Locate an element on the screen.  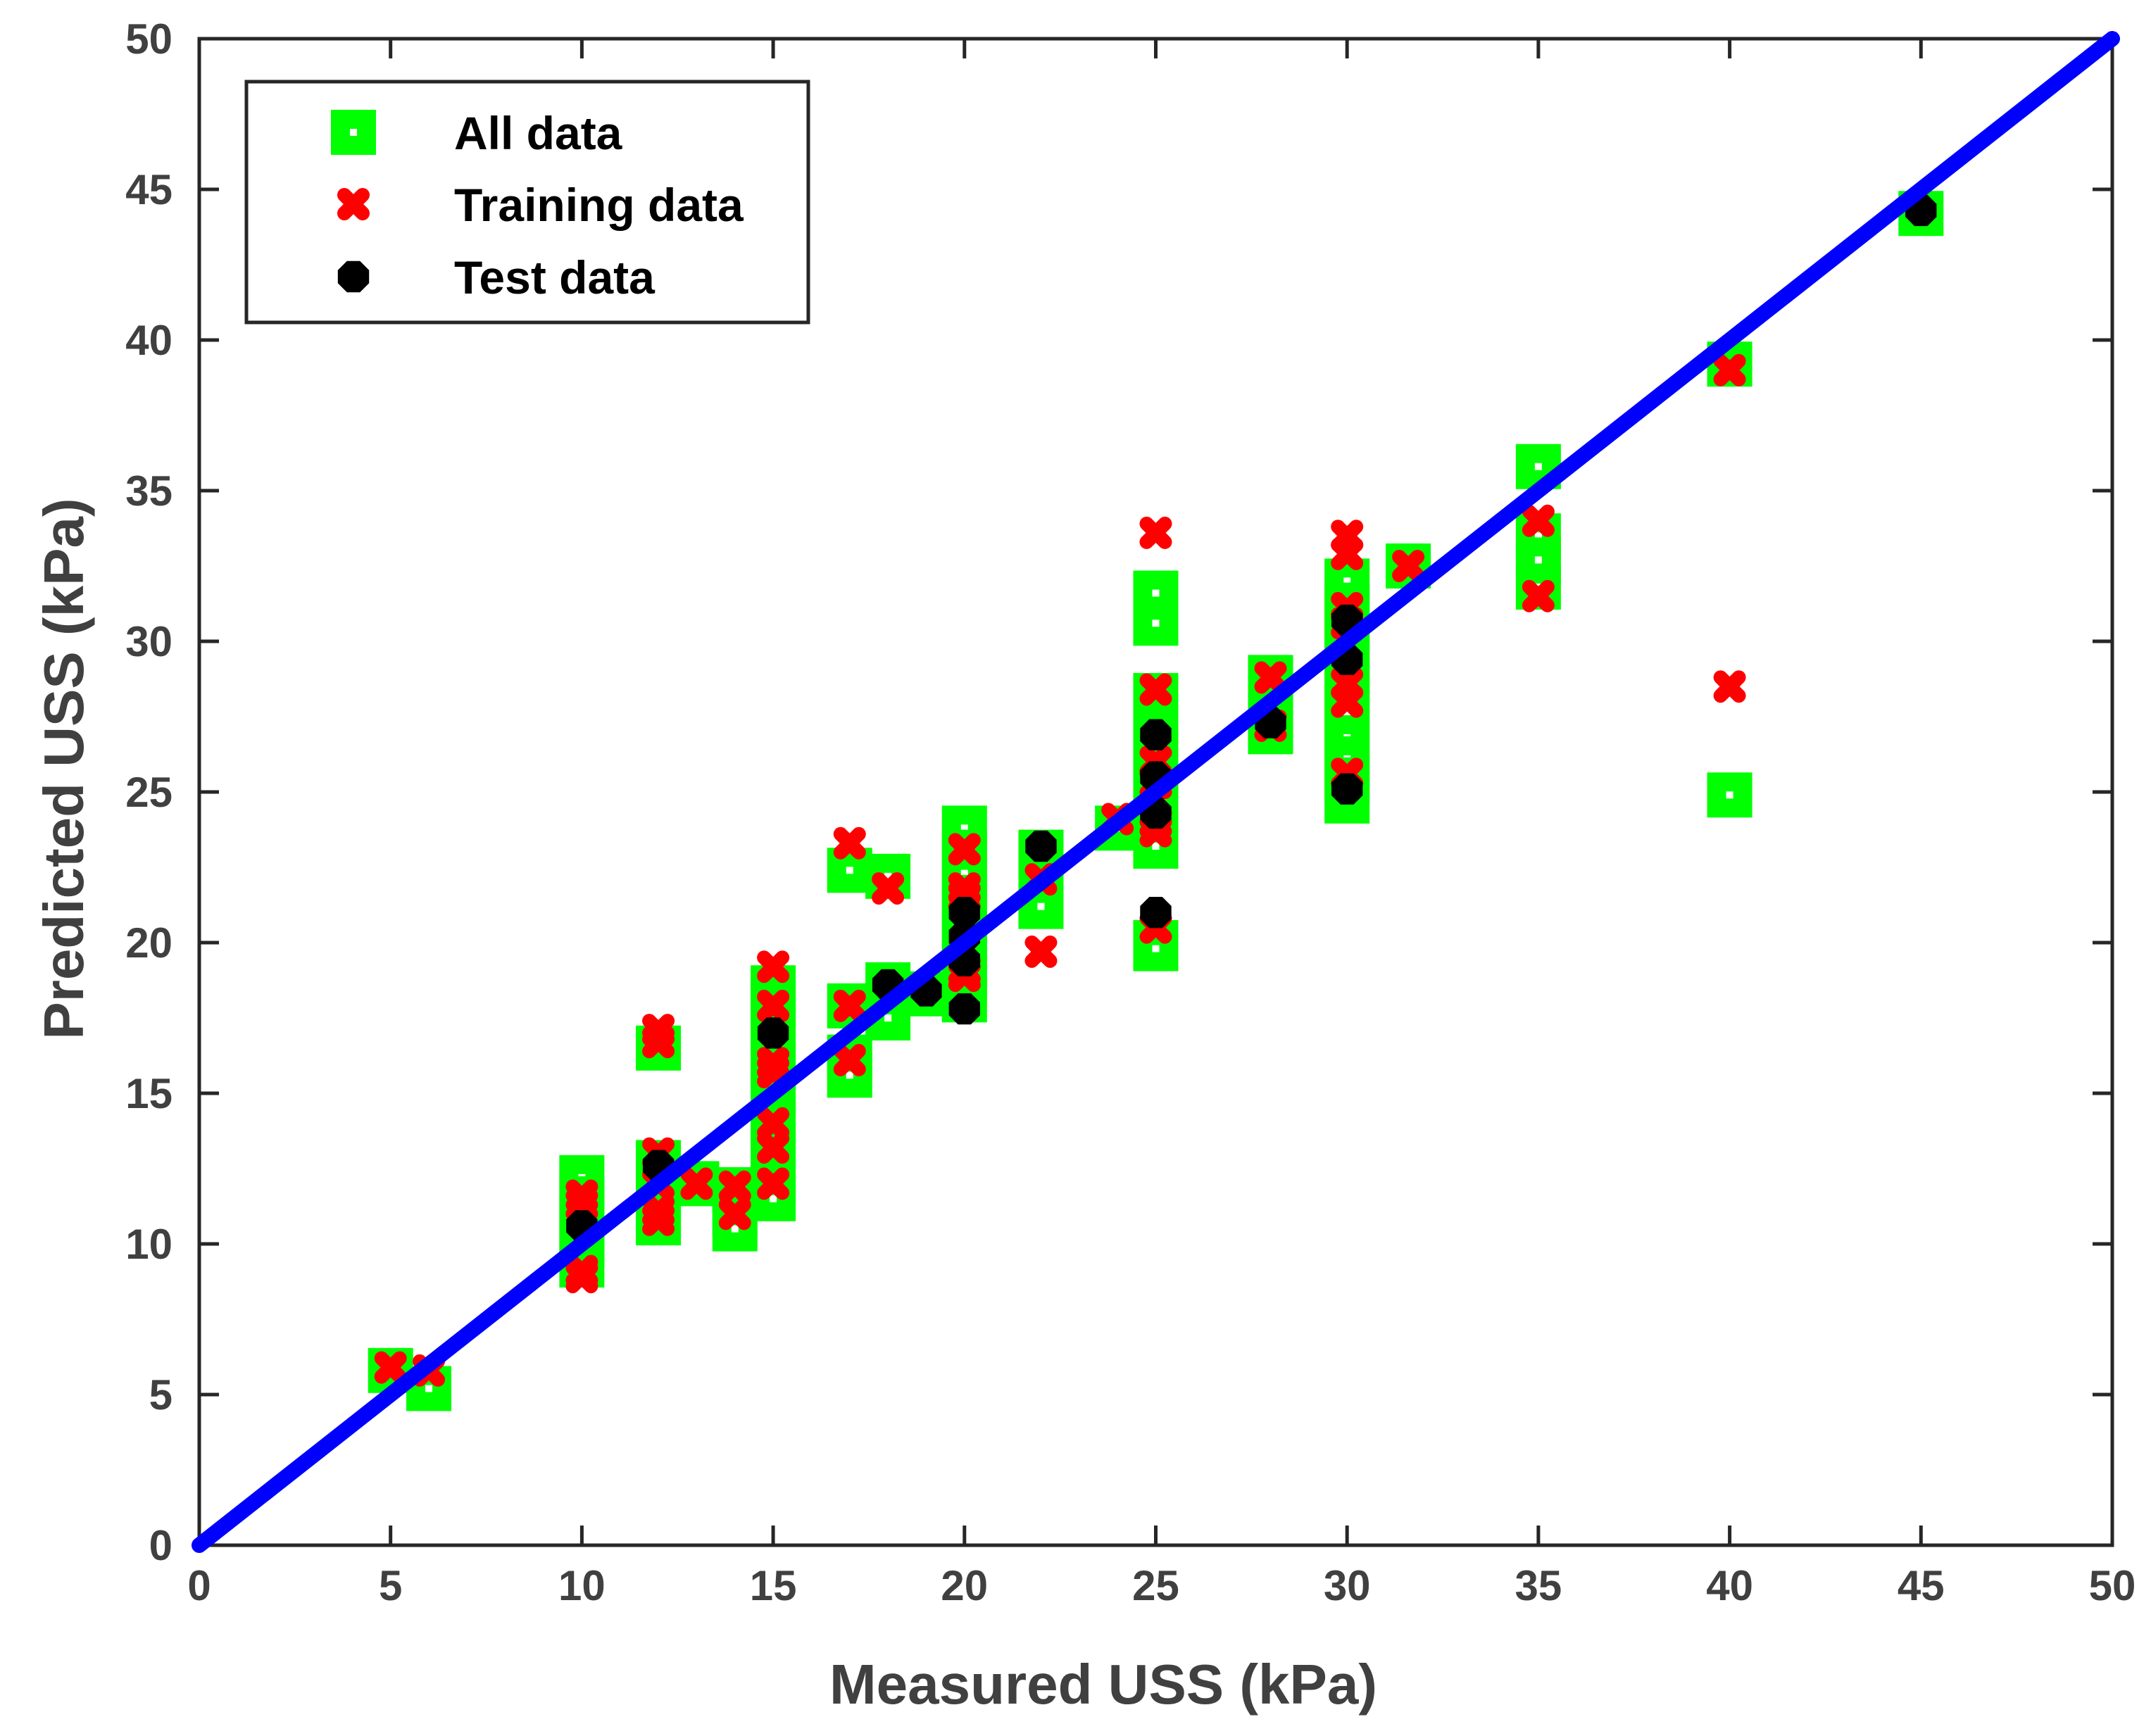
x-tick-label: 10 is located at coordinates (582, 1585).